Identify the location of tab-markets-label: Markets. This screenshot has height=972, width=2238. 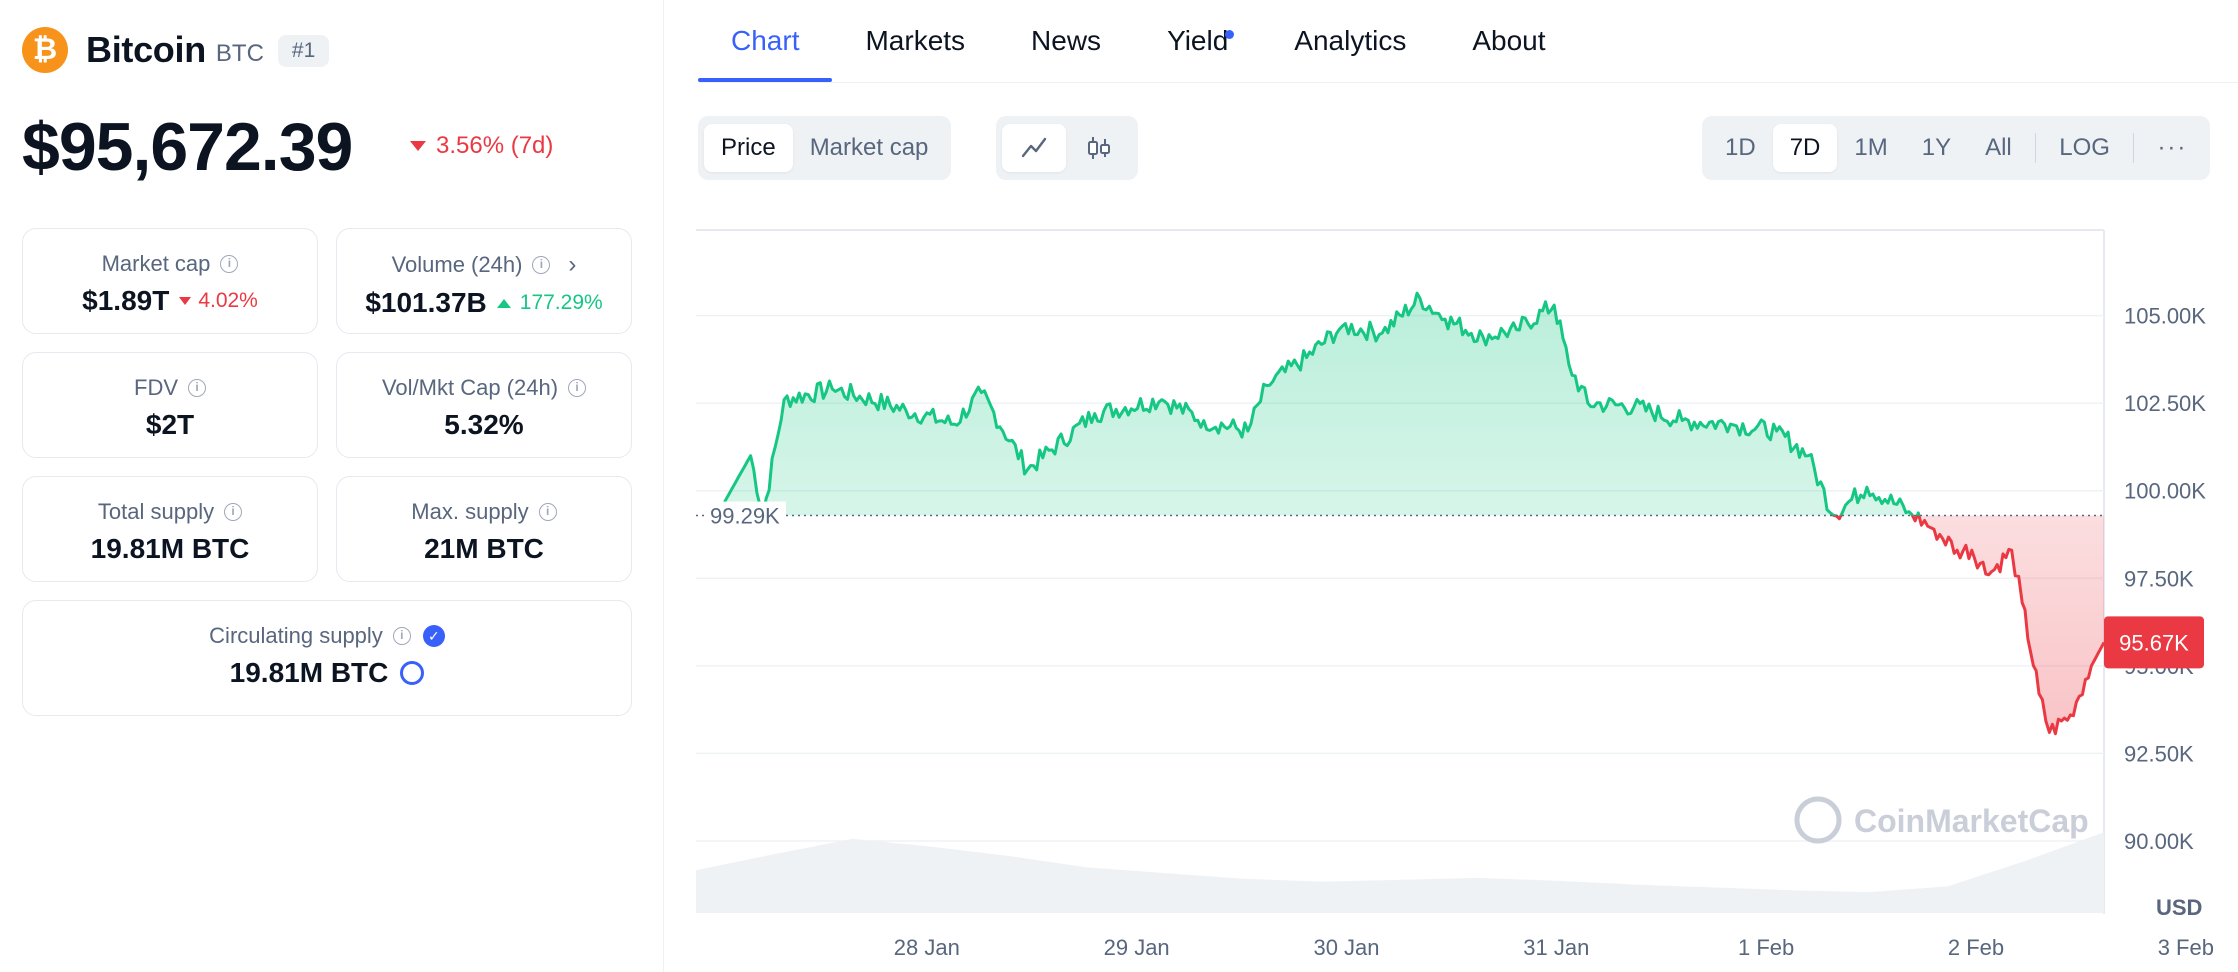
(915, 40).